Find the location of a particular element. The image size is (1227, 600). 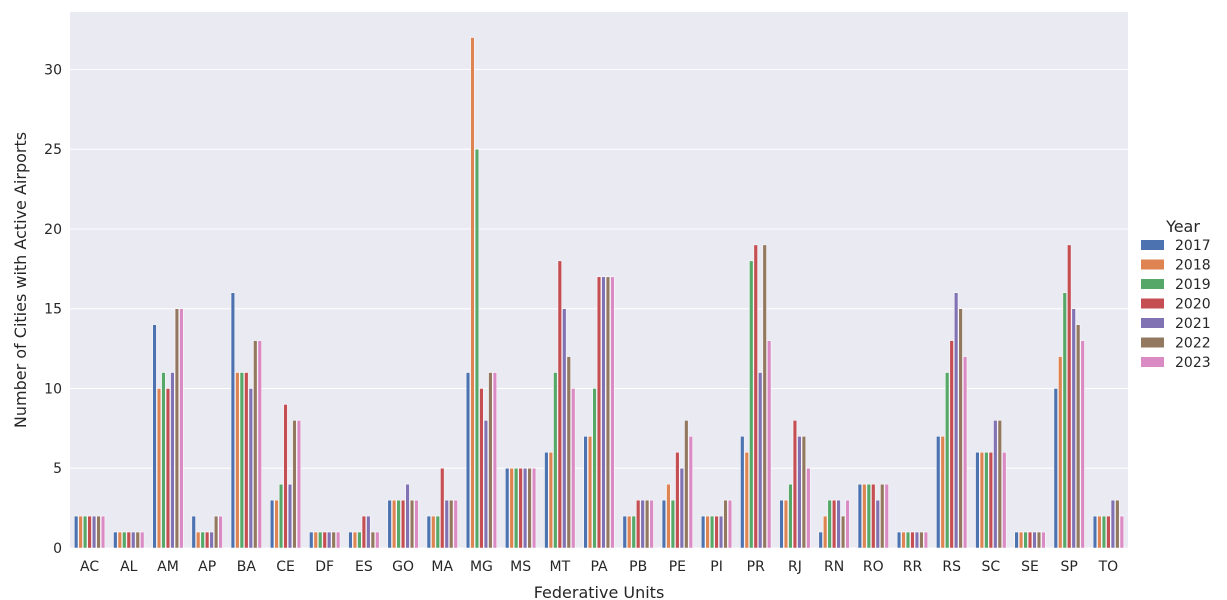

bar-RS-2021 is located at coordinates (956, 420).